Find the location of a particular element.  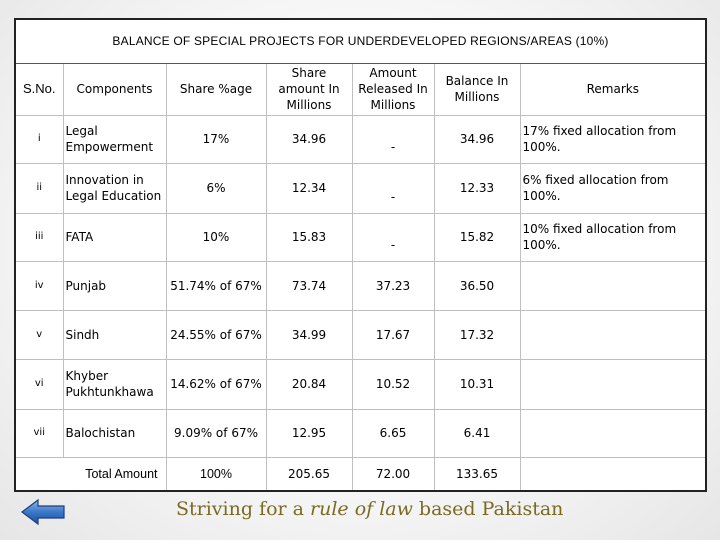

row-component: Innovation in Legal Education is located at coordinates (114, 188).